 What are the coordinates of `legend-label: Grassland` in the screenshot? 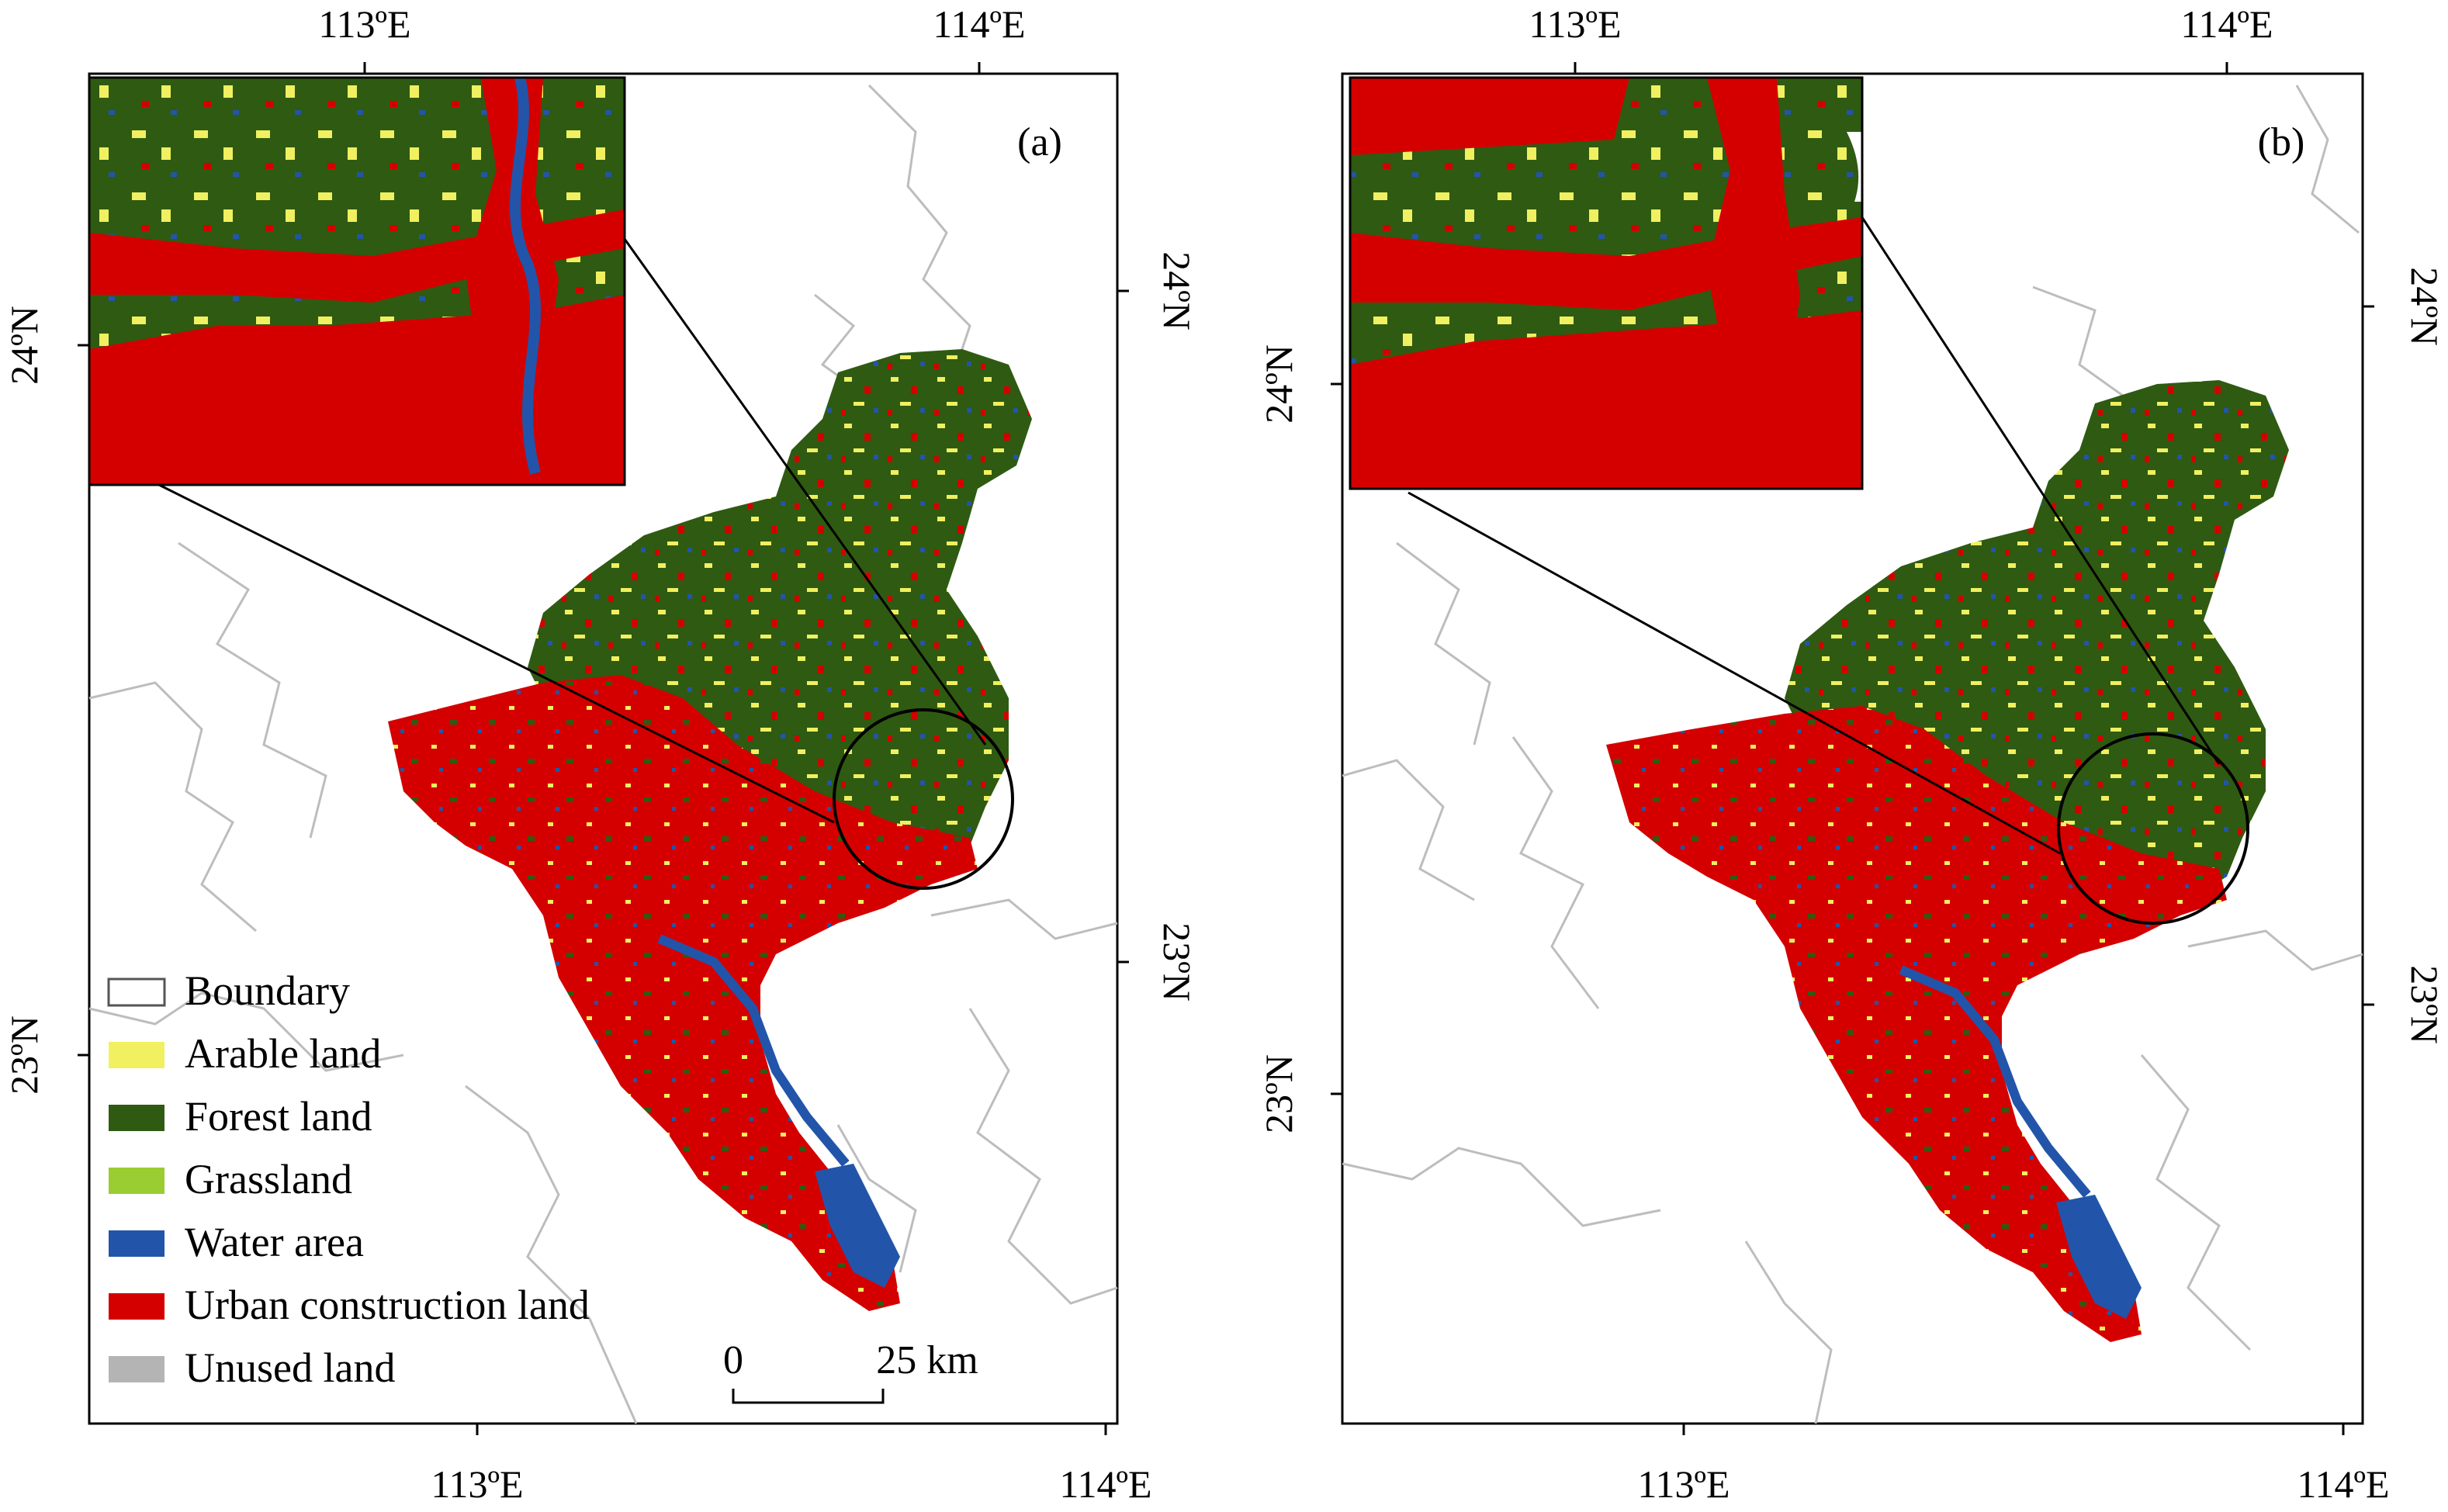 It's located at (268, 1179).